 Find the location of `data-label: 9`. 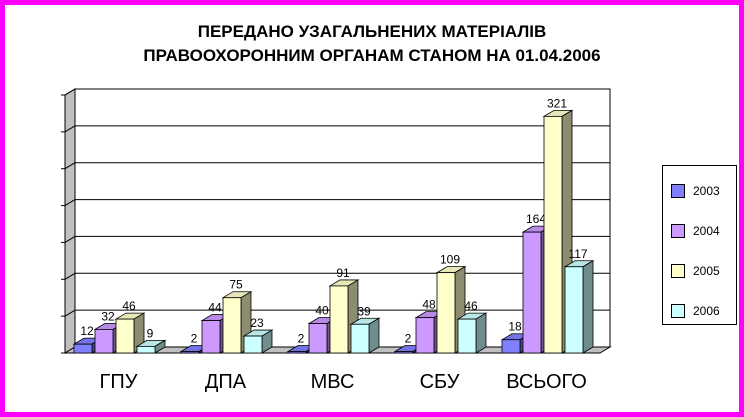

data-label: 9 is located at coordinates (150, 333).